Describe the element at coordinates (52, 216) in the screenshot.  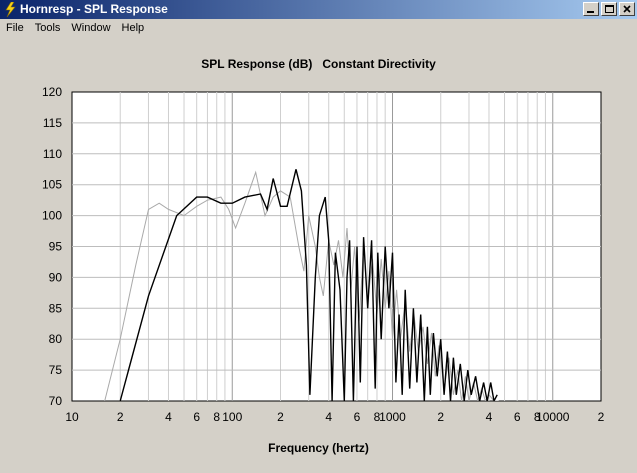
I see `y-tick-label: 100` at that location.